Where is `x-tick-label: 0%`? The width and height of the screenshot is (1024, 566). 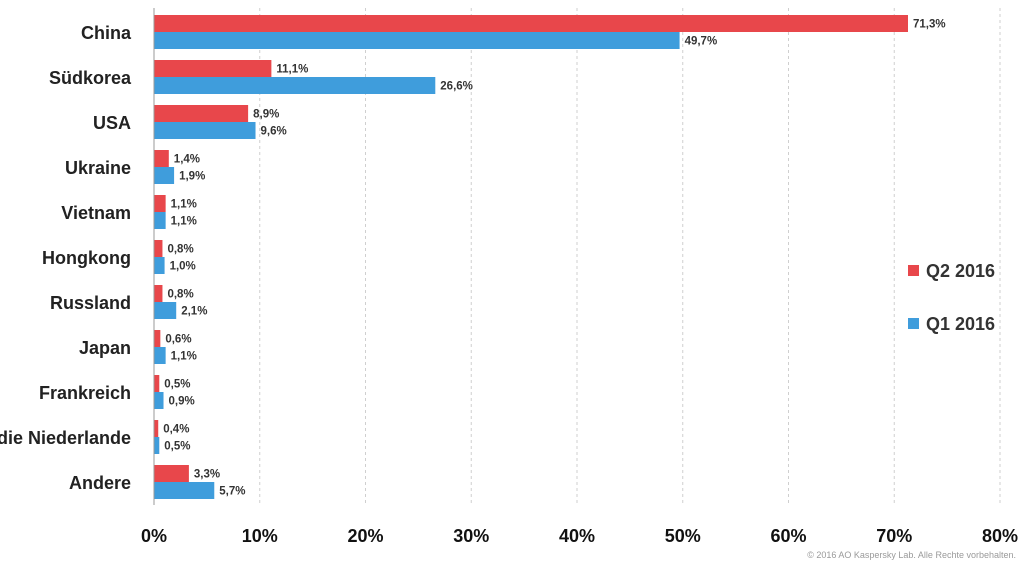
x-tick-label: 0% is located at coordinates (154, 536).